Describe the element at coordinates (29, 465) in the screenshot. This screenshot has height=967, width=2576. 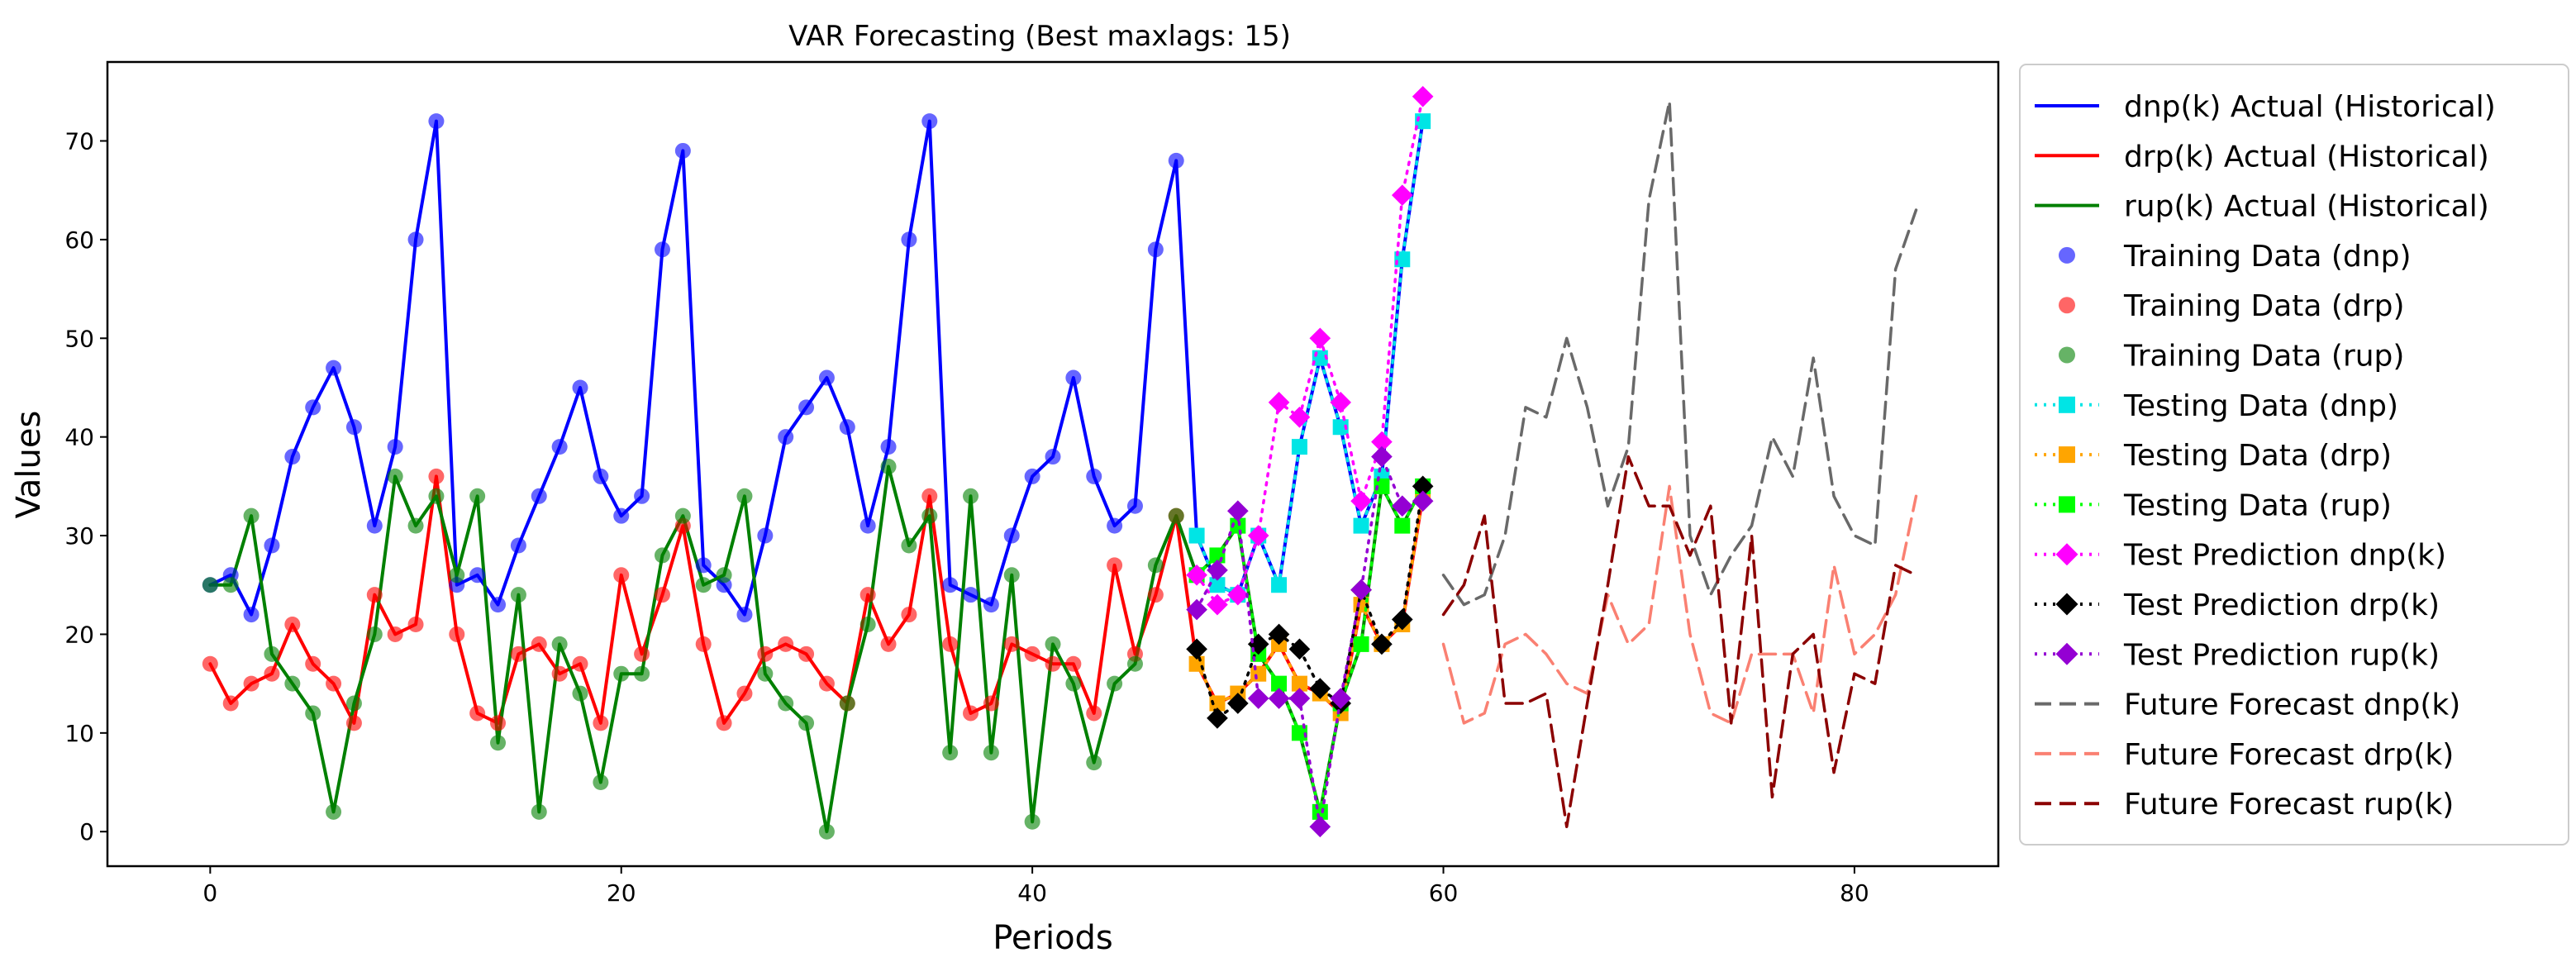
I see `y-axis-label: Values` at that location.